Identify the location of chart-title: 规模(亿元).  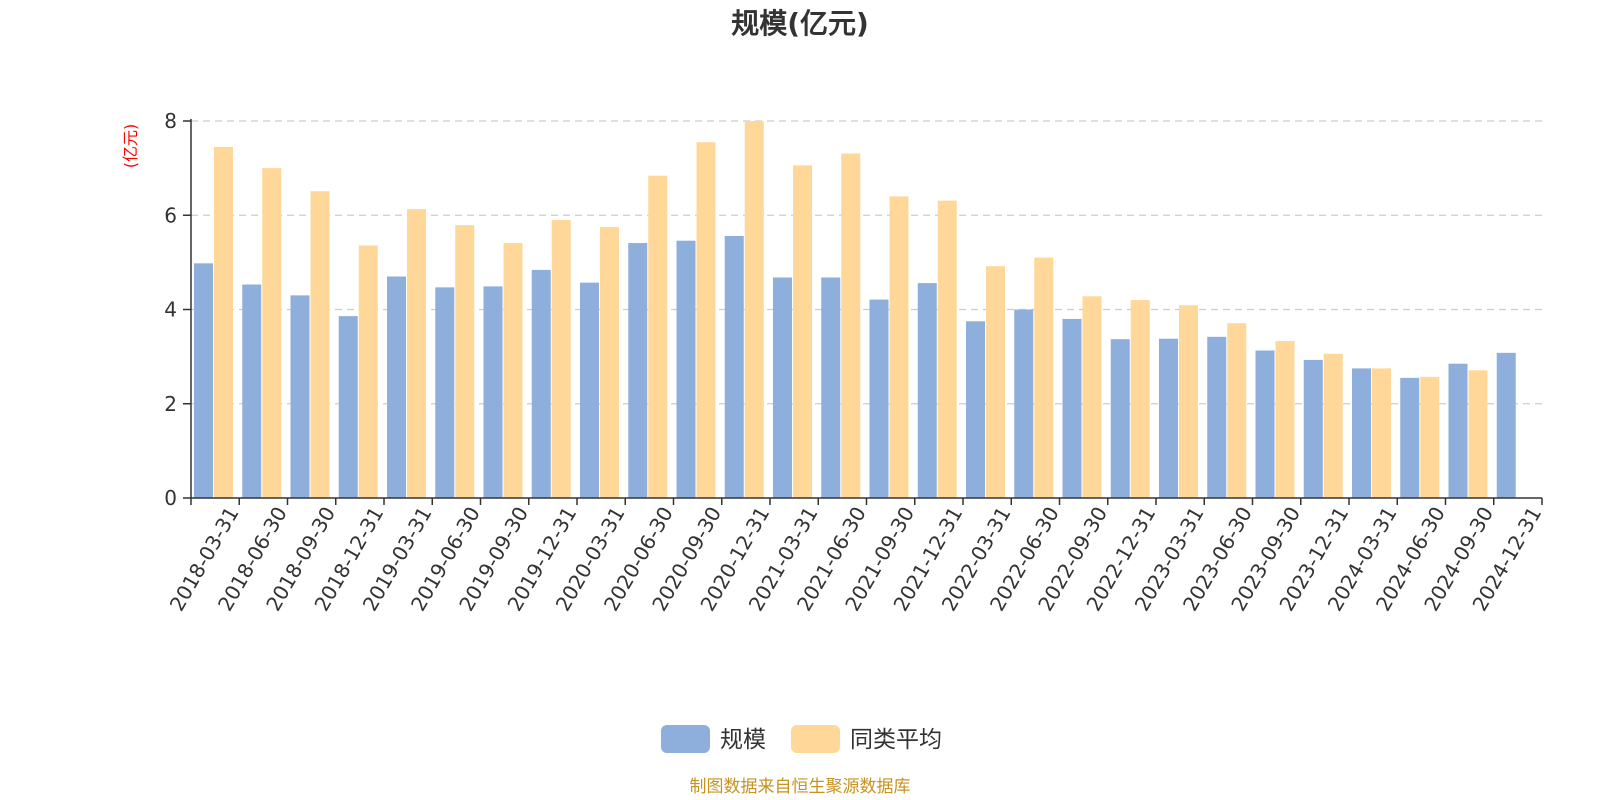
(800, 23).